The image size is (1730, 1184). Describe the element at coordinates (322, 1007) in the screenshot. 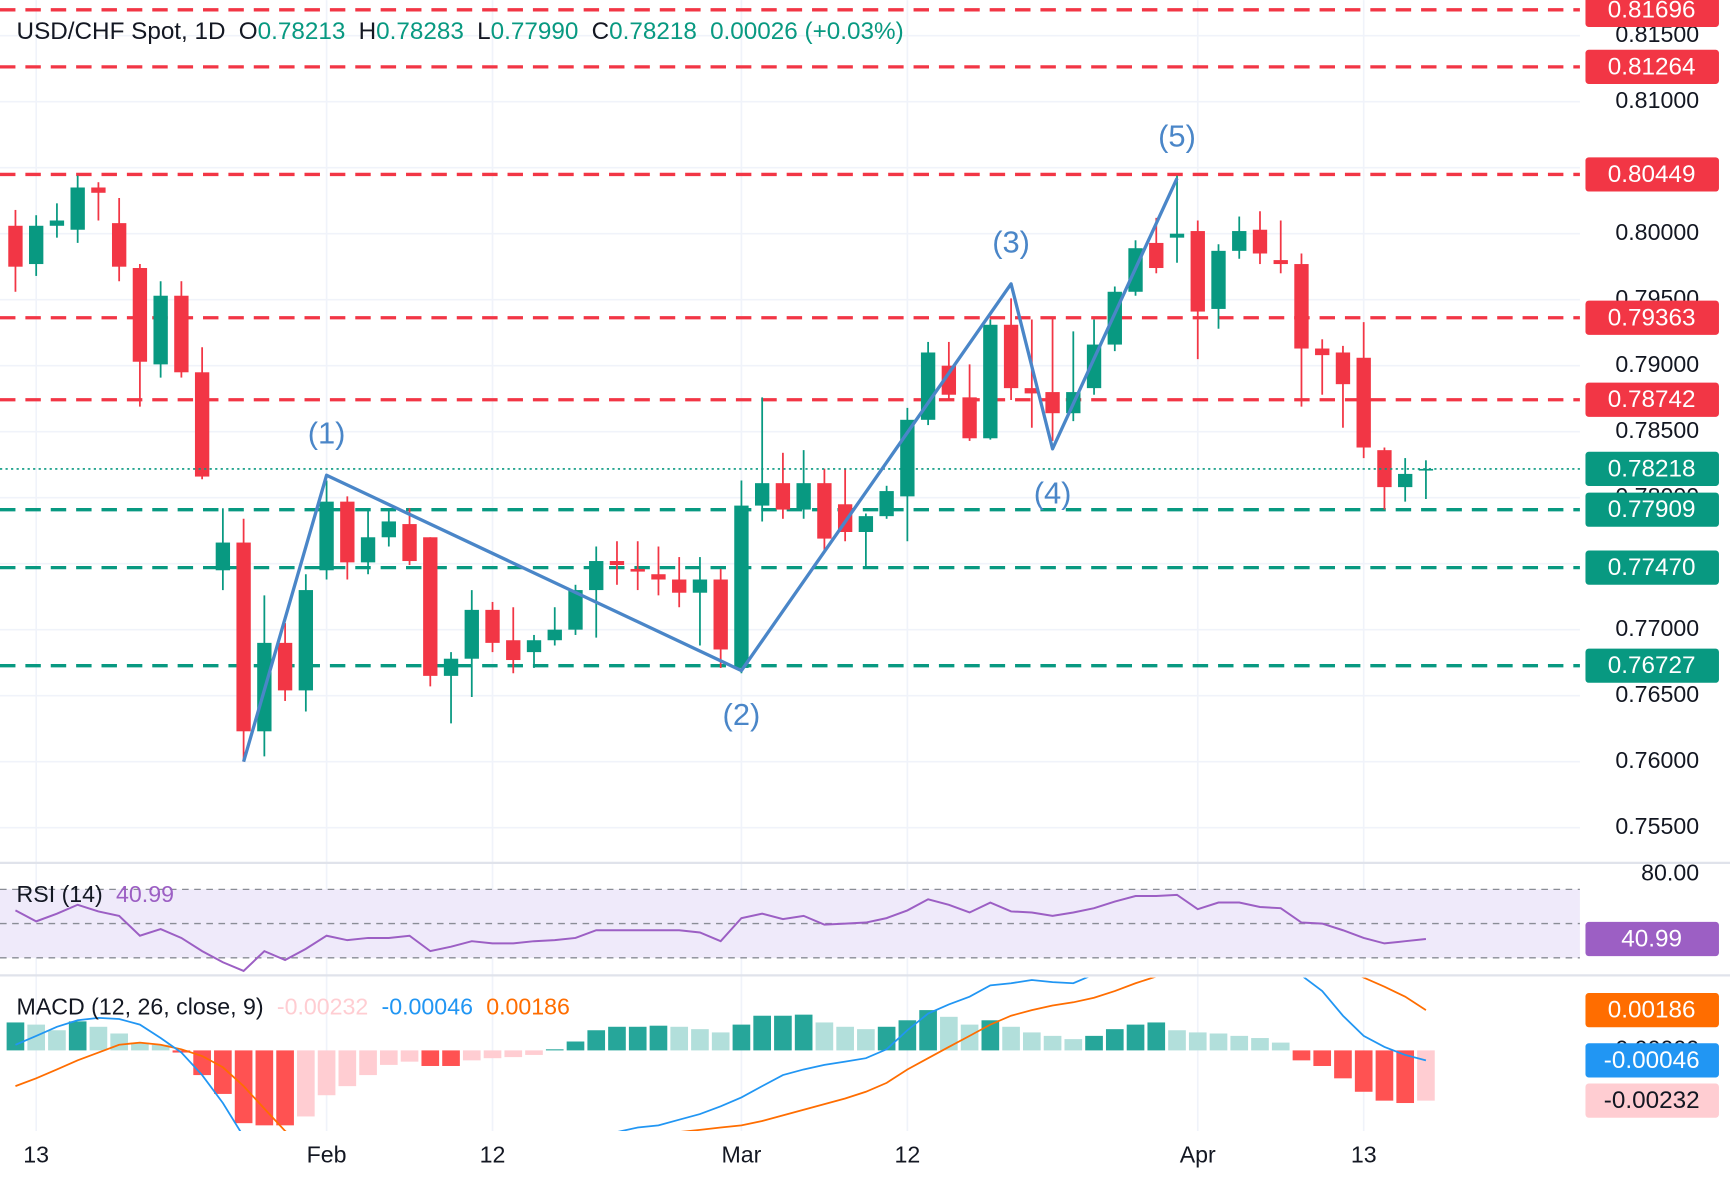

I see `histogram-value: -0.00232` at that location.